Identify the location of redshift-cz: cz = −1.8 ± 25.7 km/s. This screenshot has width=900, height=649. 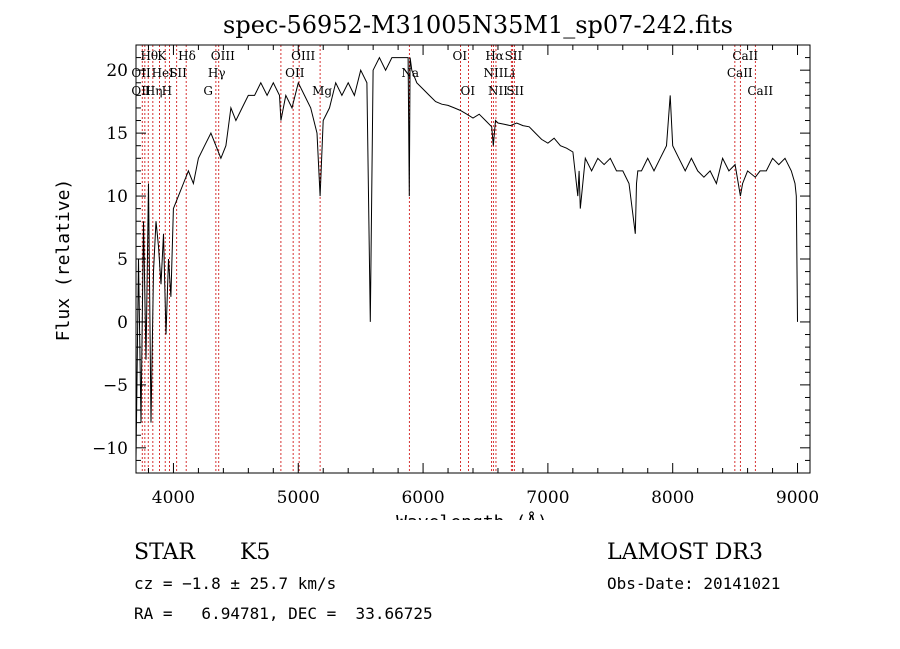
(235, 583).